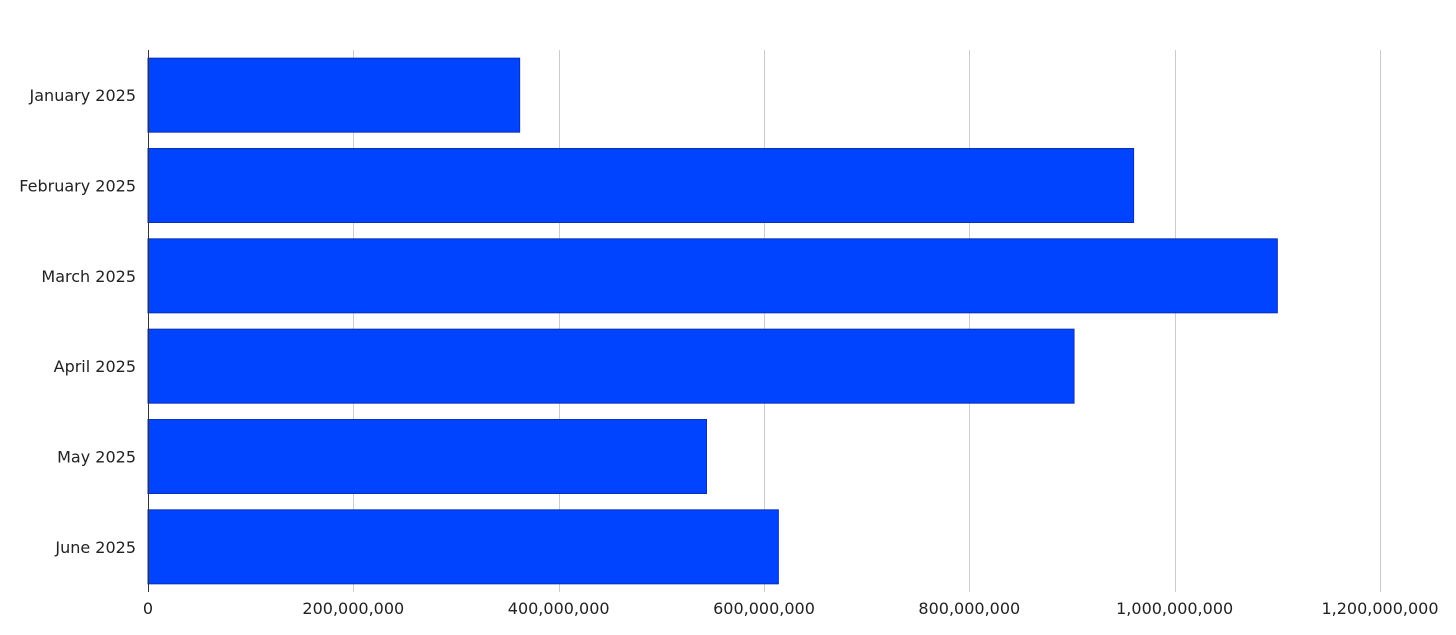 Image resolution: width=1456 pixels, height=635 pixels. I want to click on y-tick-label-6: June 2025, so click(95, 547).